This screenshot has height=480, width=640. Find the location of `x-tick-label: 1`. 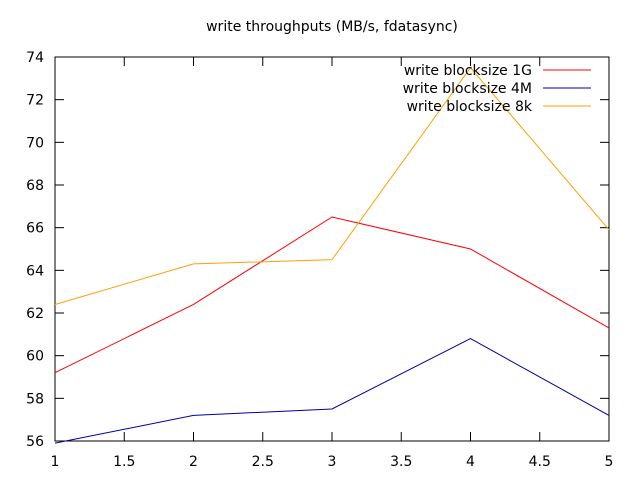

x-tick-label: 1 is located at coordinates (55, 462).